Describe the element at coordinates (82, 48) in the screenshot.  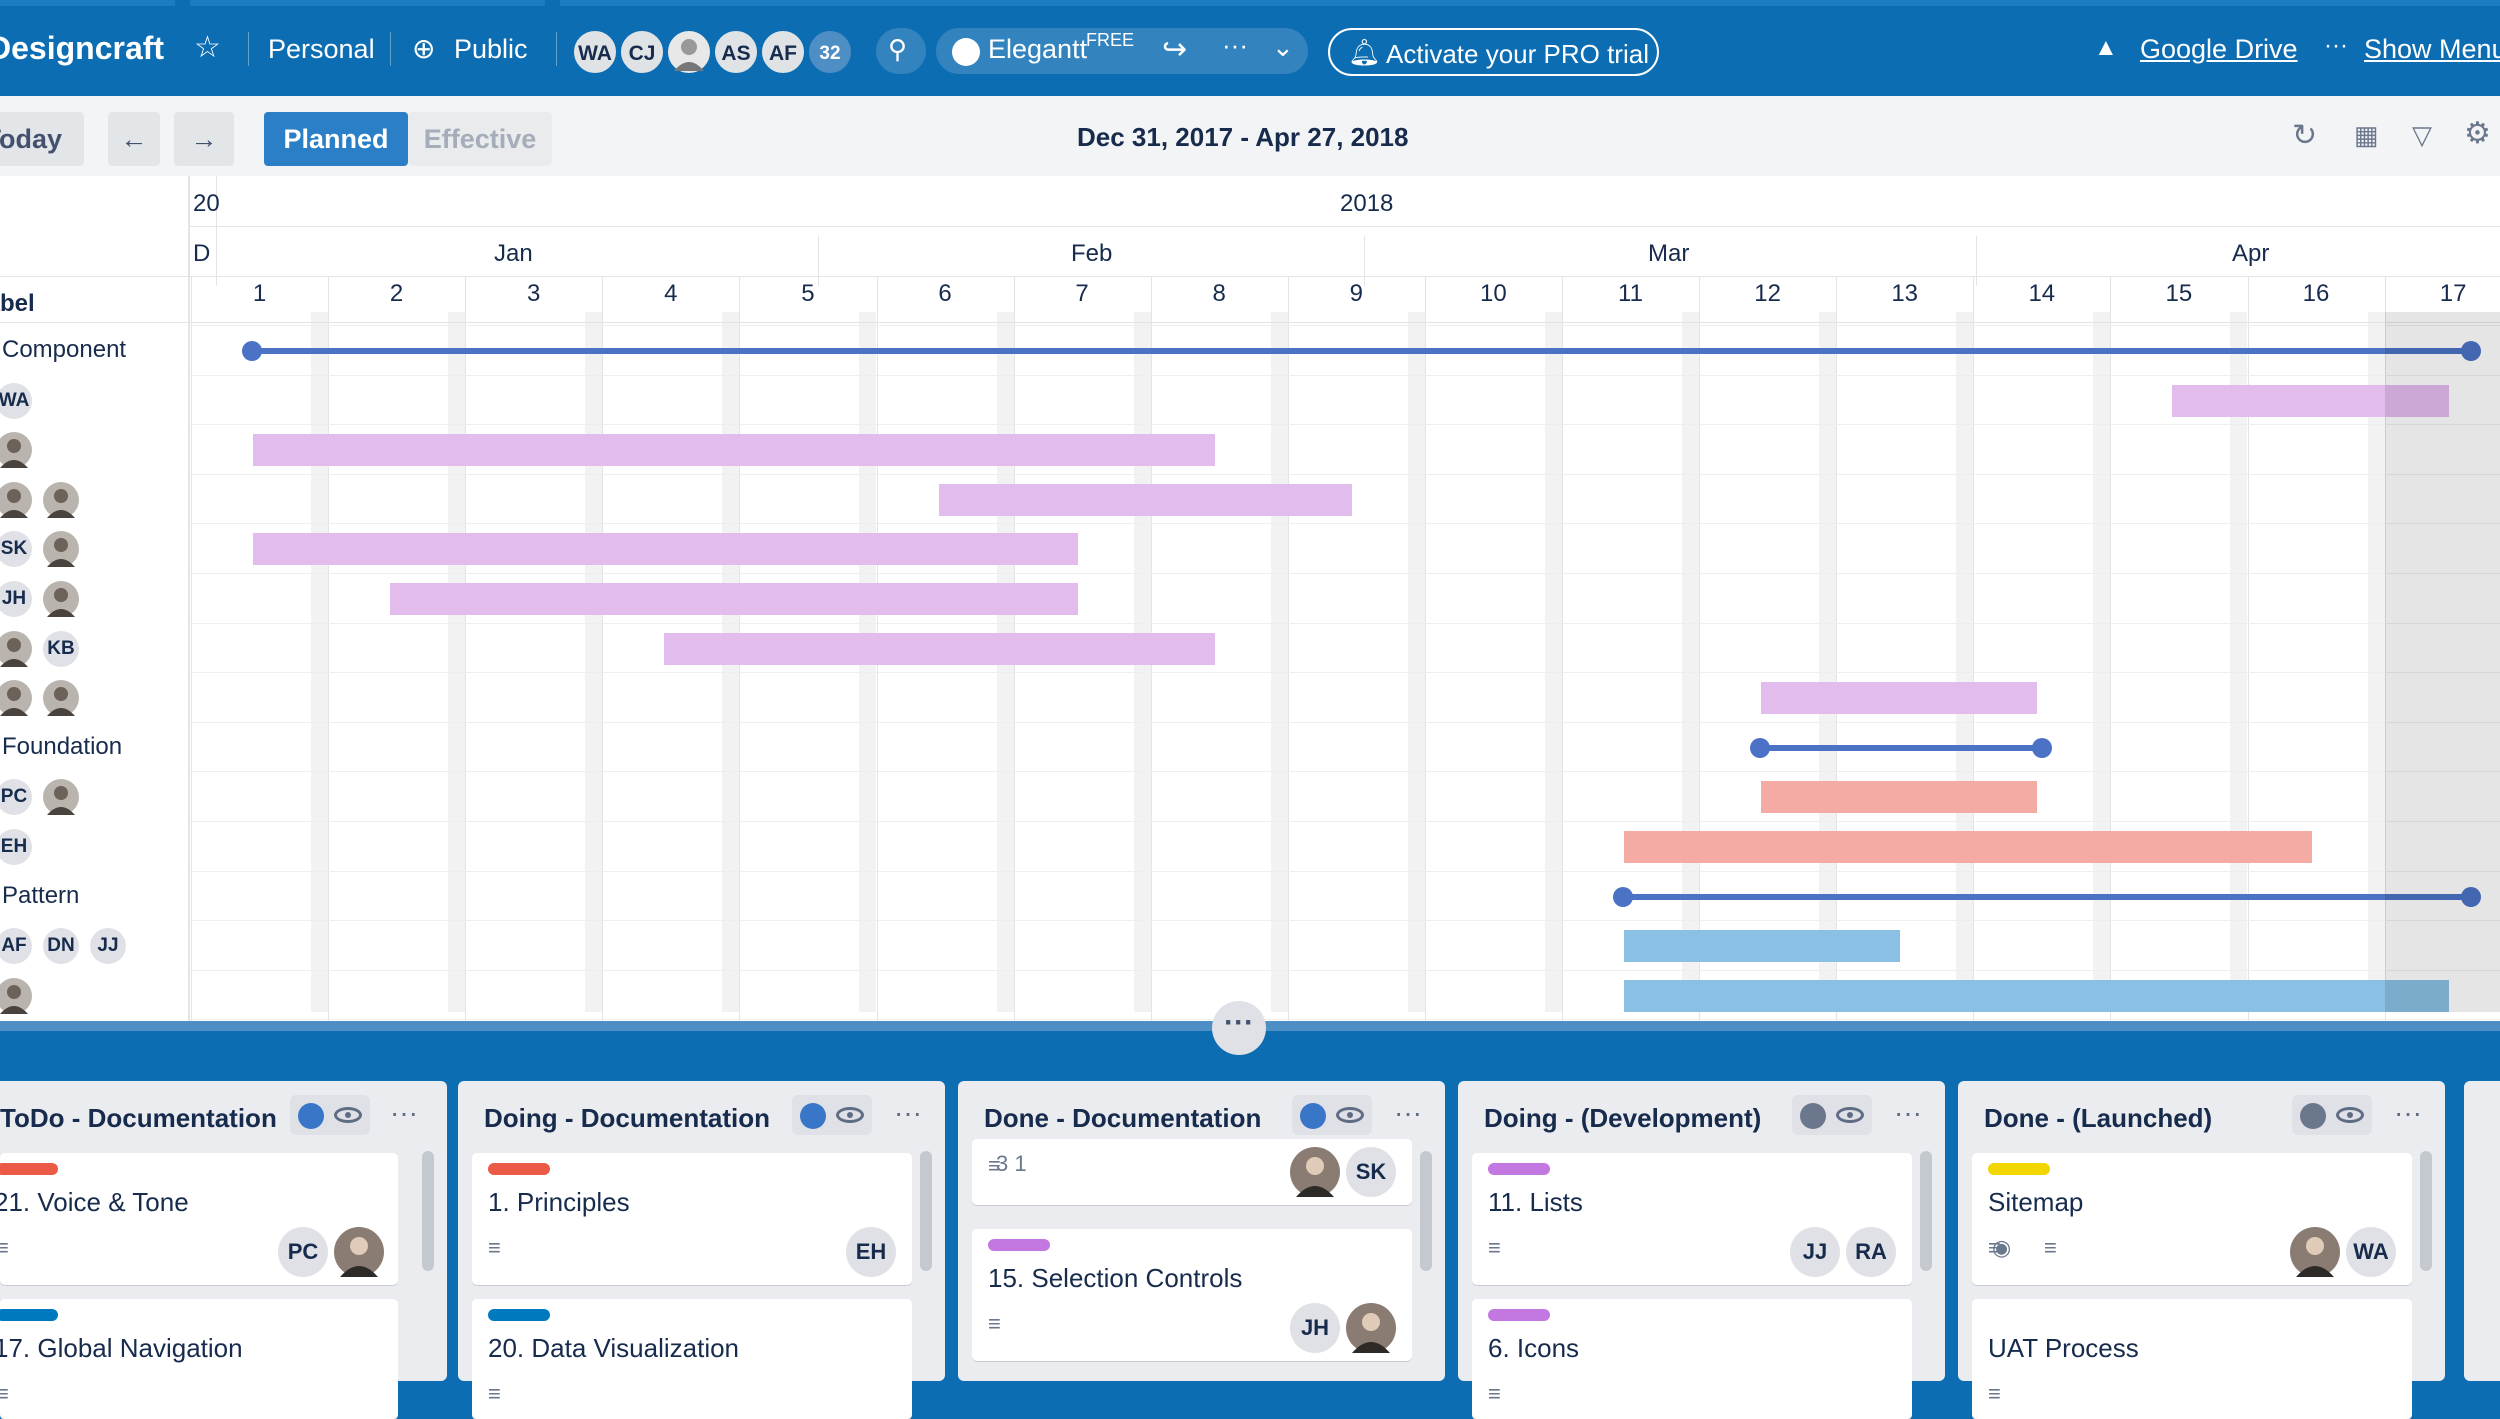
I see `board-title: Designcraft` at that location.